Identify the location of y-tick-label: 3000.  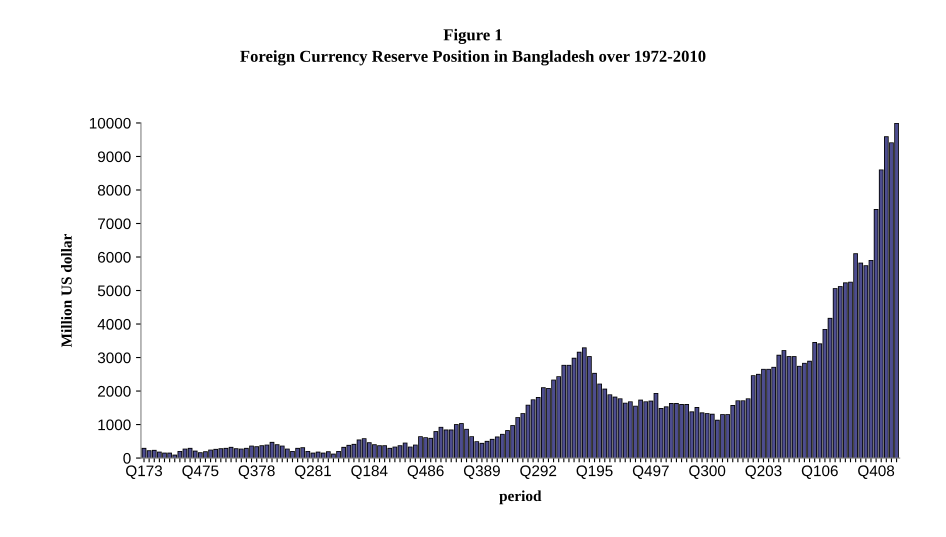
(114, 358).